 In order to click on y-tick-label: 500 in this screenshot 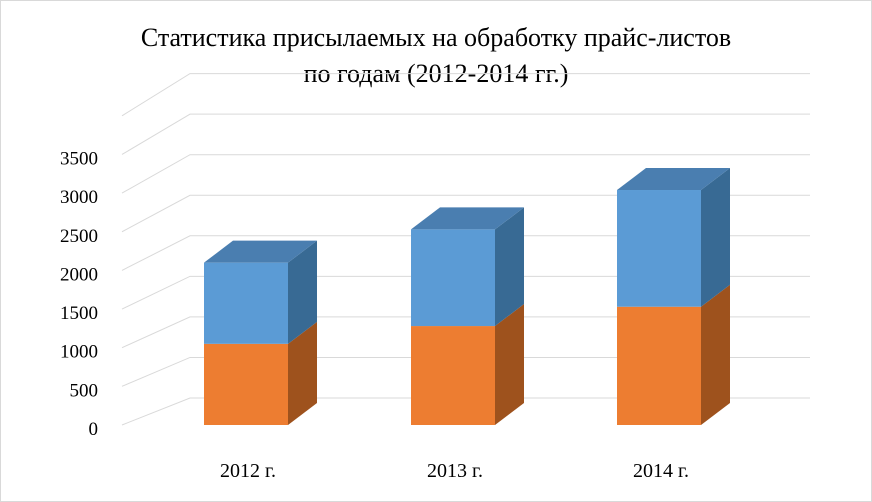, I will do `click(84, 390)`.